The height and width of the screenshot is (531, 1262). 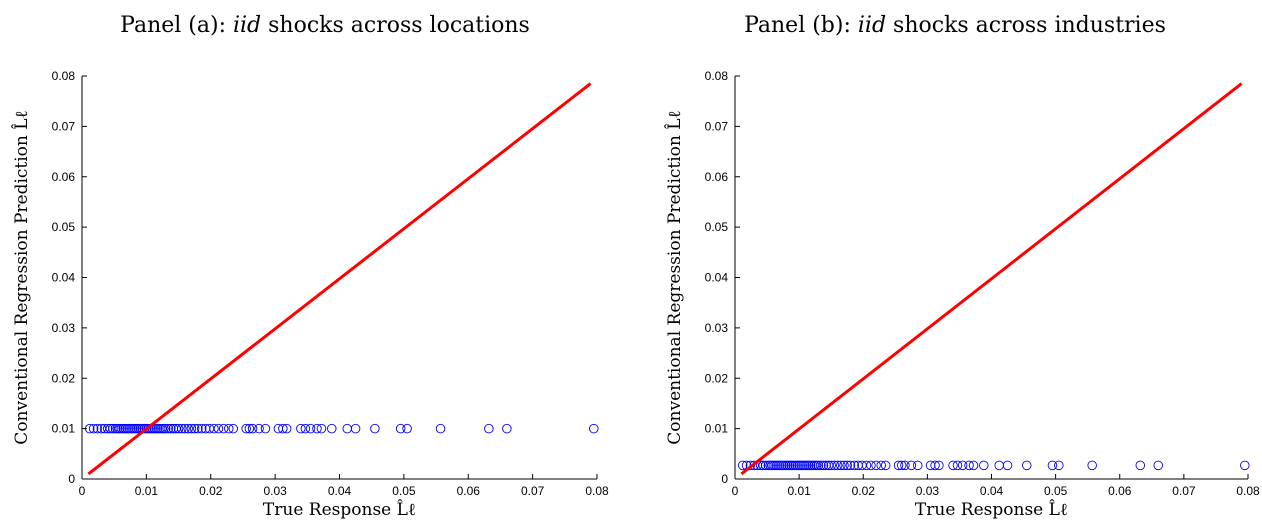 I want to click on panel-b-ylabel-group: Conventional Regression Prediction L̂ℓ, so click(x=675, y=277).